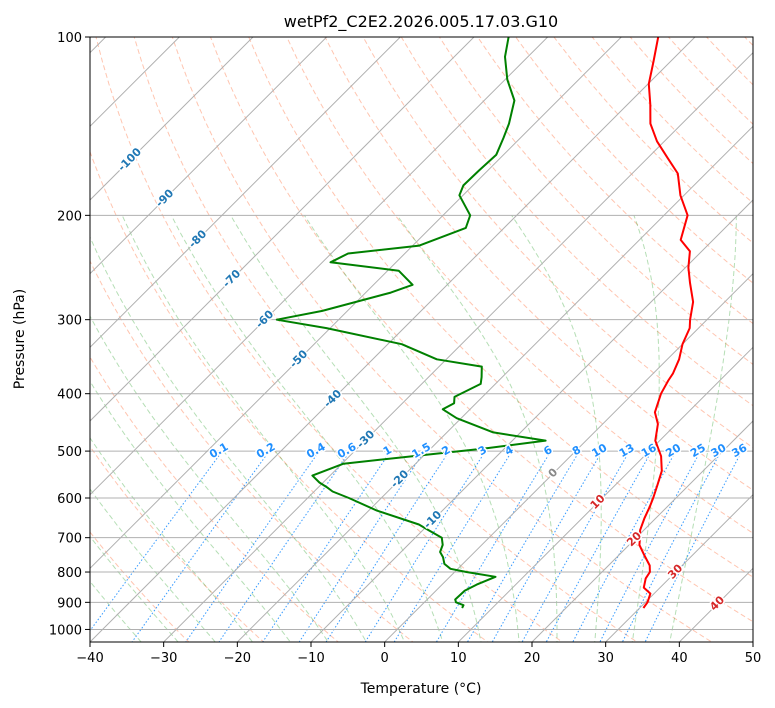  What do you see at coordinates (65, 630) in the screenshot?
I see `y-tick-label: 1000` at bounding box center [65, 630].